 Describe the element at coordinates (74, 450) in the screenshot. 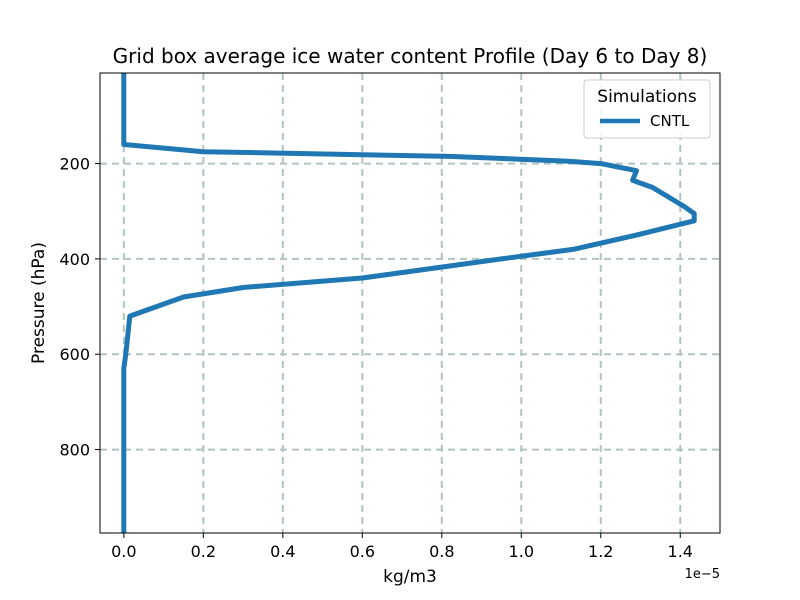

I see `y-tick-label: 800` at that location.